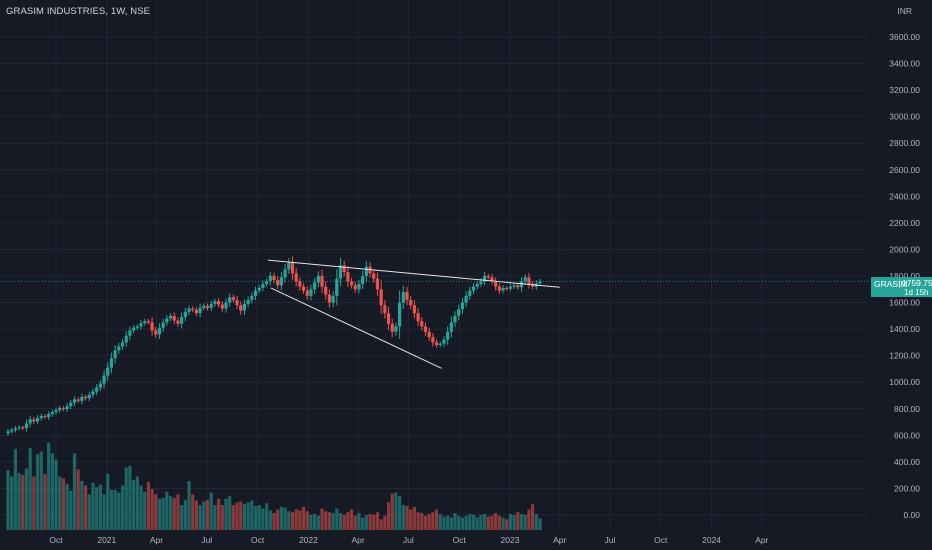  Describe the element at coordinates (414, 314) in the screenshot. I see `trendlines` at that location.